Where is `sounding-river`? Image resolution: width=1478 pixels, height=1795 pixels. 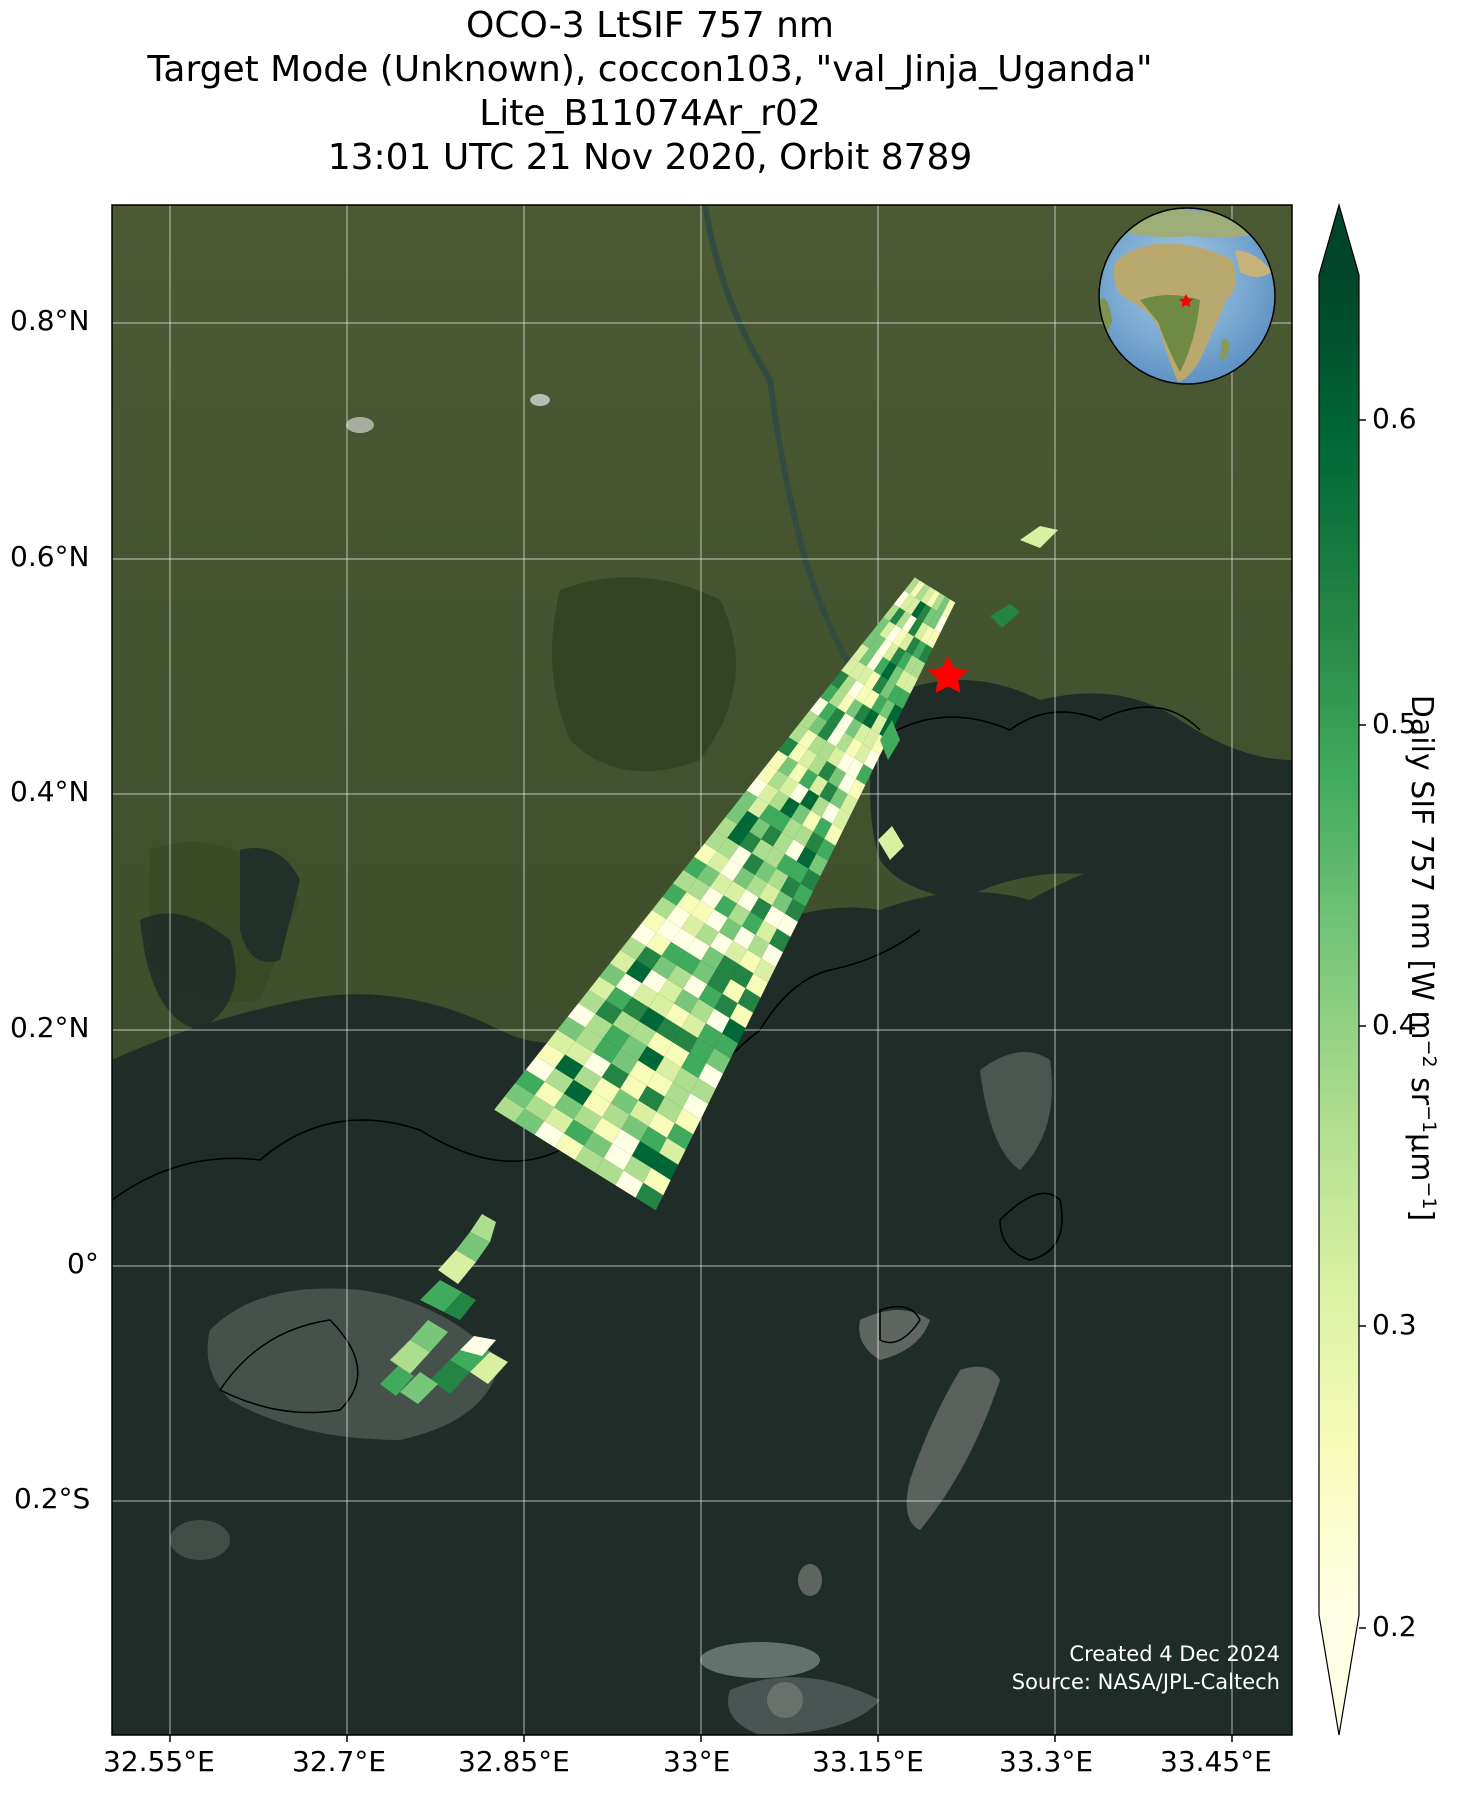 sounding-river is located at coordinates (890, 740).